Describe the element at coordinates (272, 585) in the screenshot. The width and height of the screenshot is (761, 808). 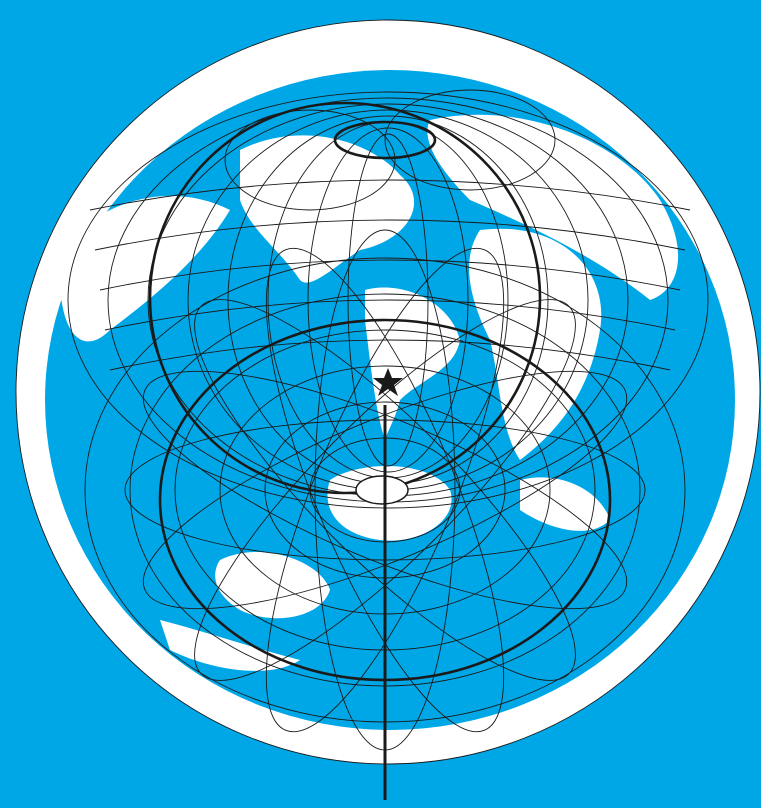
I see `australia` at that location.